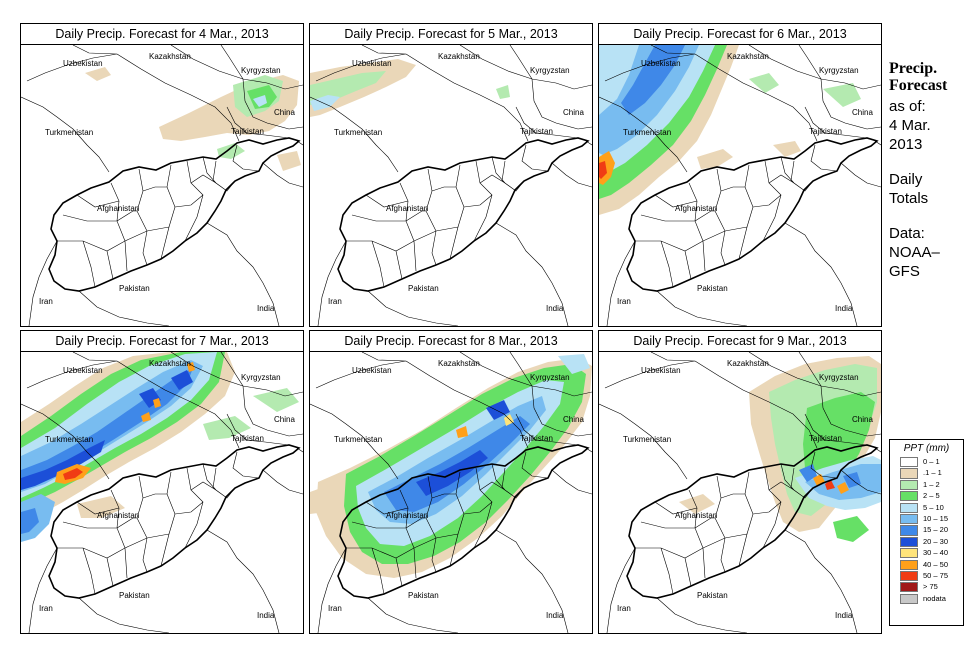 The height and width of the screenshot is (646, 975). What do you see at coordinates (162, 341) in the screenshot?
I see `panel-title: Daily Precip. Forecast for 7 Mar., 2013` at bounding box center [162, 341].